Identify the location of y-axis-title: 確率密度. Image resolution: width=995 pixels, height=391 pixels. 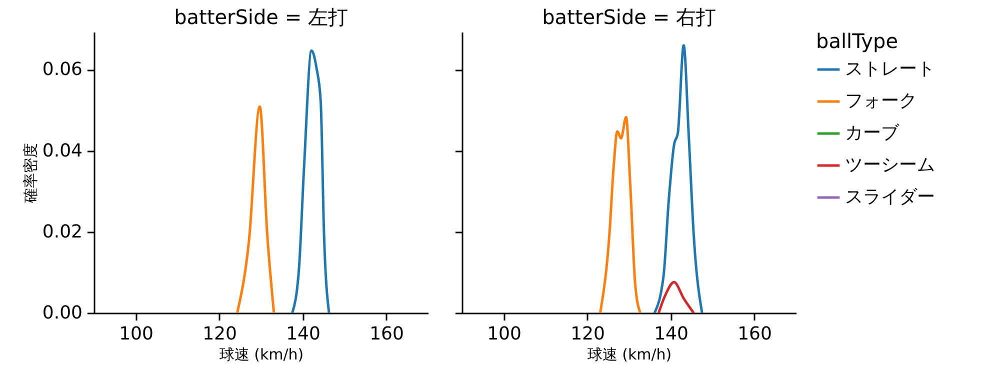
(30, 173).